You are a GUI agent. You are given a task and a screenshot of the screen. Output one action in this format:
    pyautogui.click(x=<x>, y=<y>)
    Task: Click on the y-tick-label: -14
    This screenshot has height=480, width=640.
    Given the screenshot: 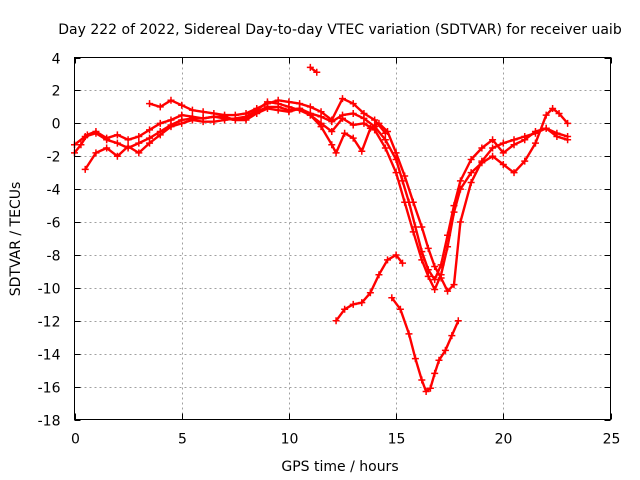 What is the action you would take?
    pyautogui.click(x=49, y=356)
    